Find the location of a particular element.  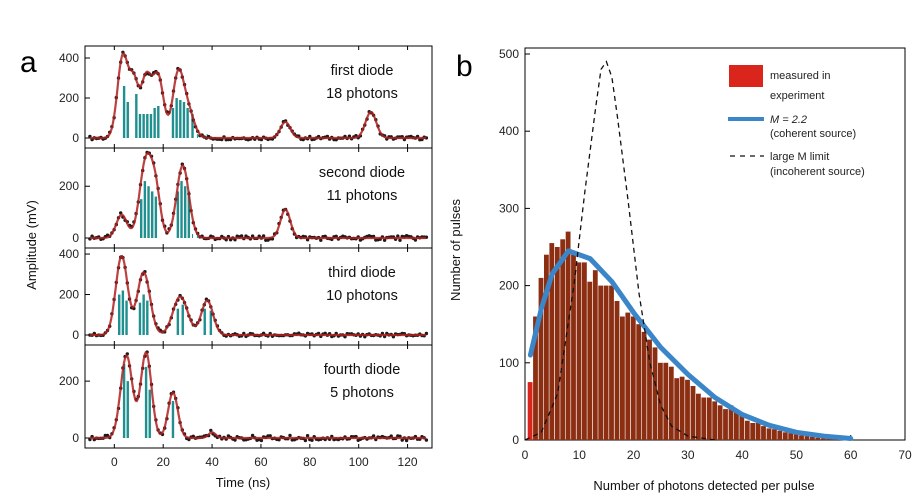

x-tick-label: 60 is located at coordinates (851, 455).